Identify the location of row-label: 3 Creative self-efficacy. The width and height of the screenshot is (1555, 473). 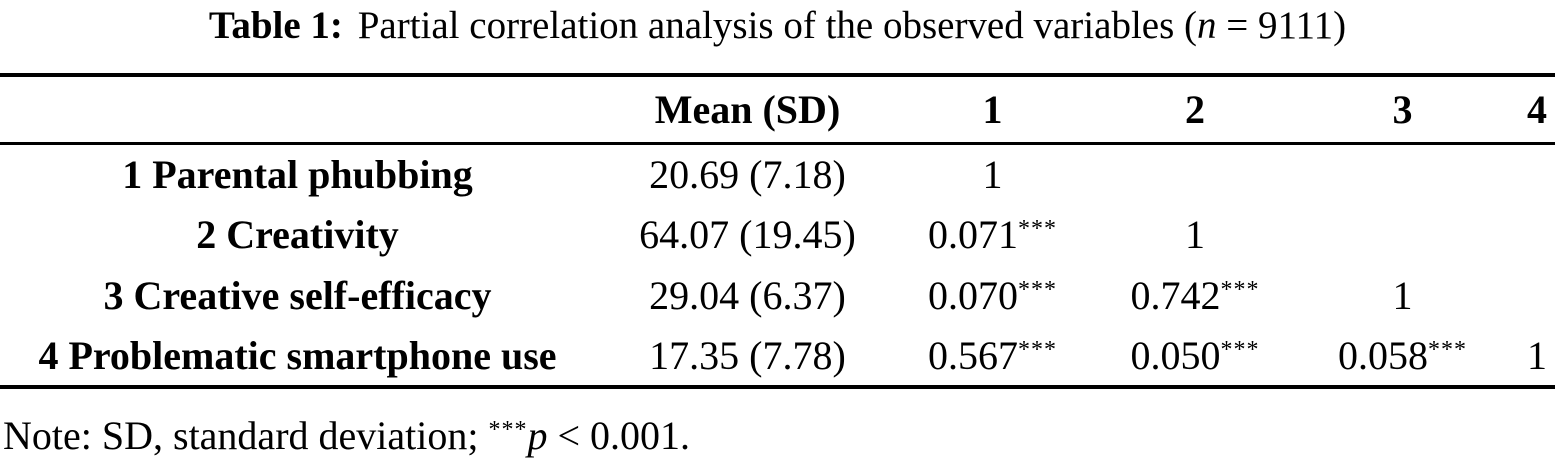
(297, 295).